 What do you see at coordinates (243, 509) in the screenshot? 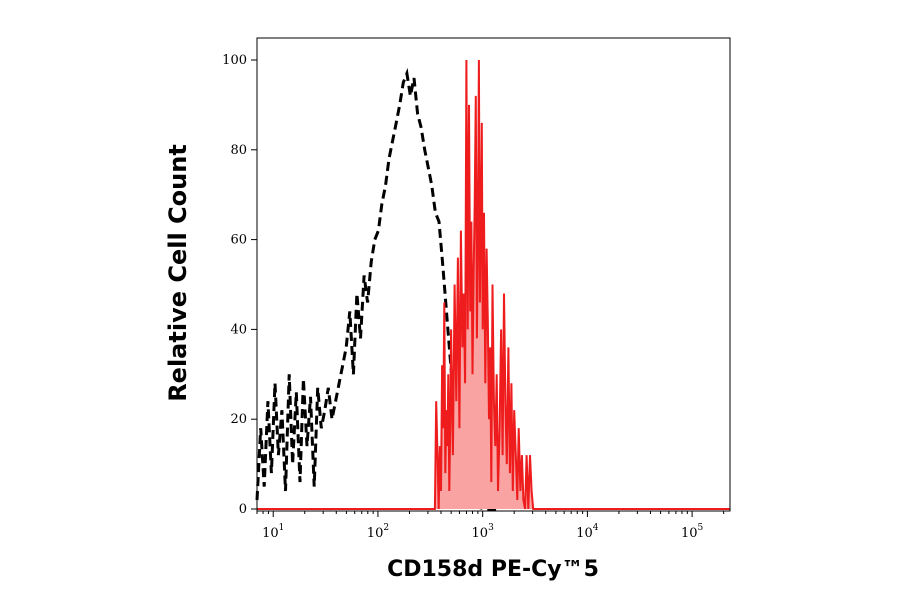
I see `y-tick-label: 0` at bounding box center [243, 509].